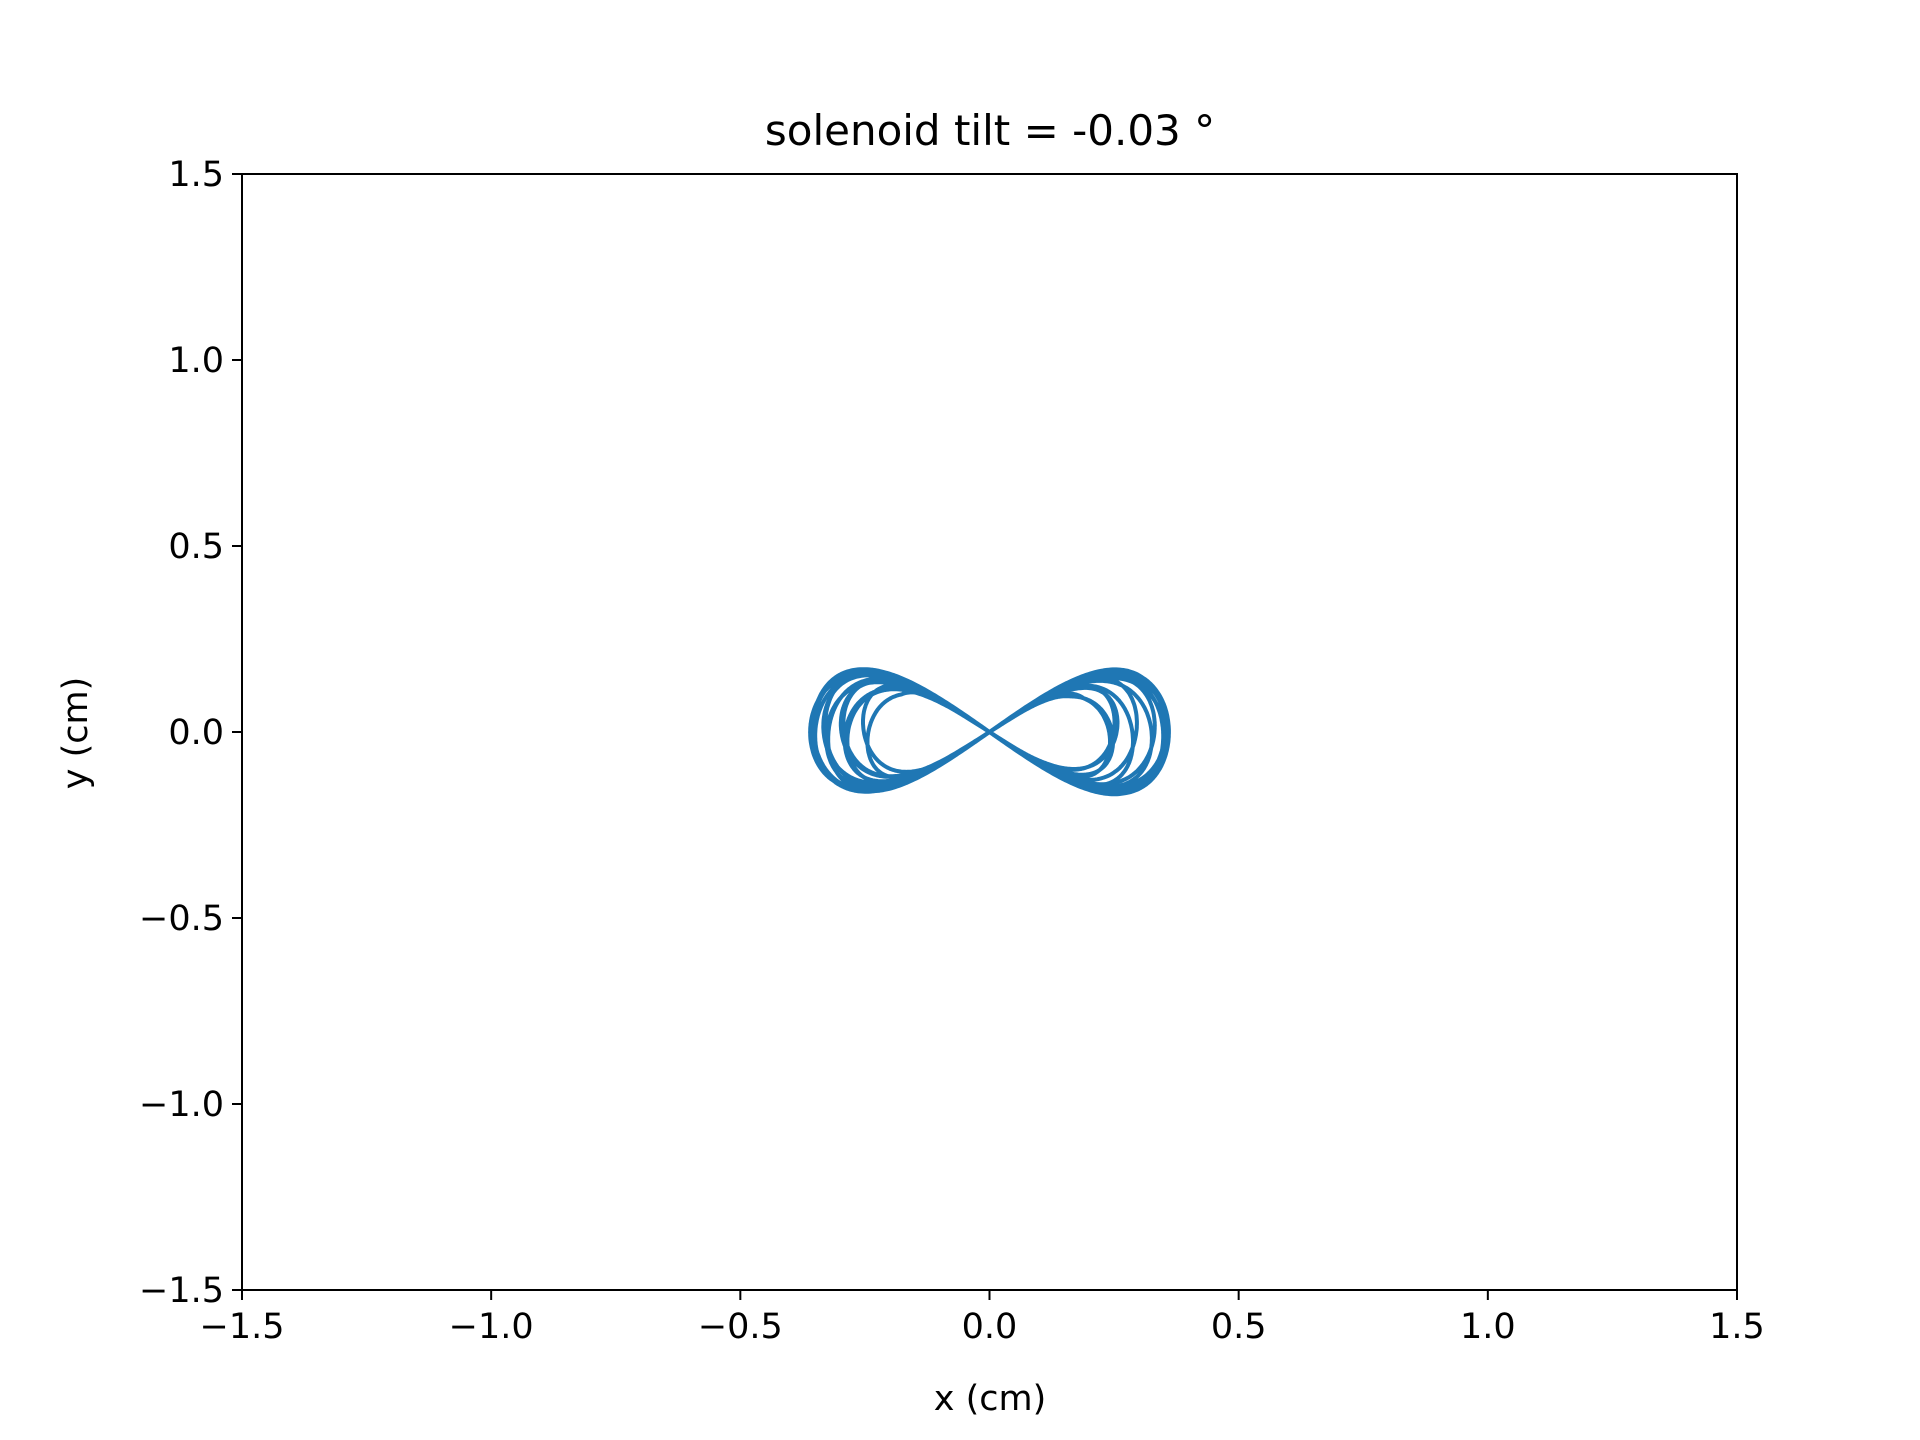  What do you see at coordinates (1239, 1327) in the screenshot?
I see `x-tick-label: 0.5` at bounding box center [1239, 1327].